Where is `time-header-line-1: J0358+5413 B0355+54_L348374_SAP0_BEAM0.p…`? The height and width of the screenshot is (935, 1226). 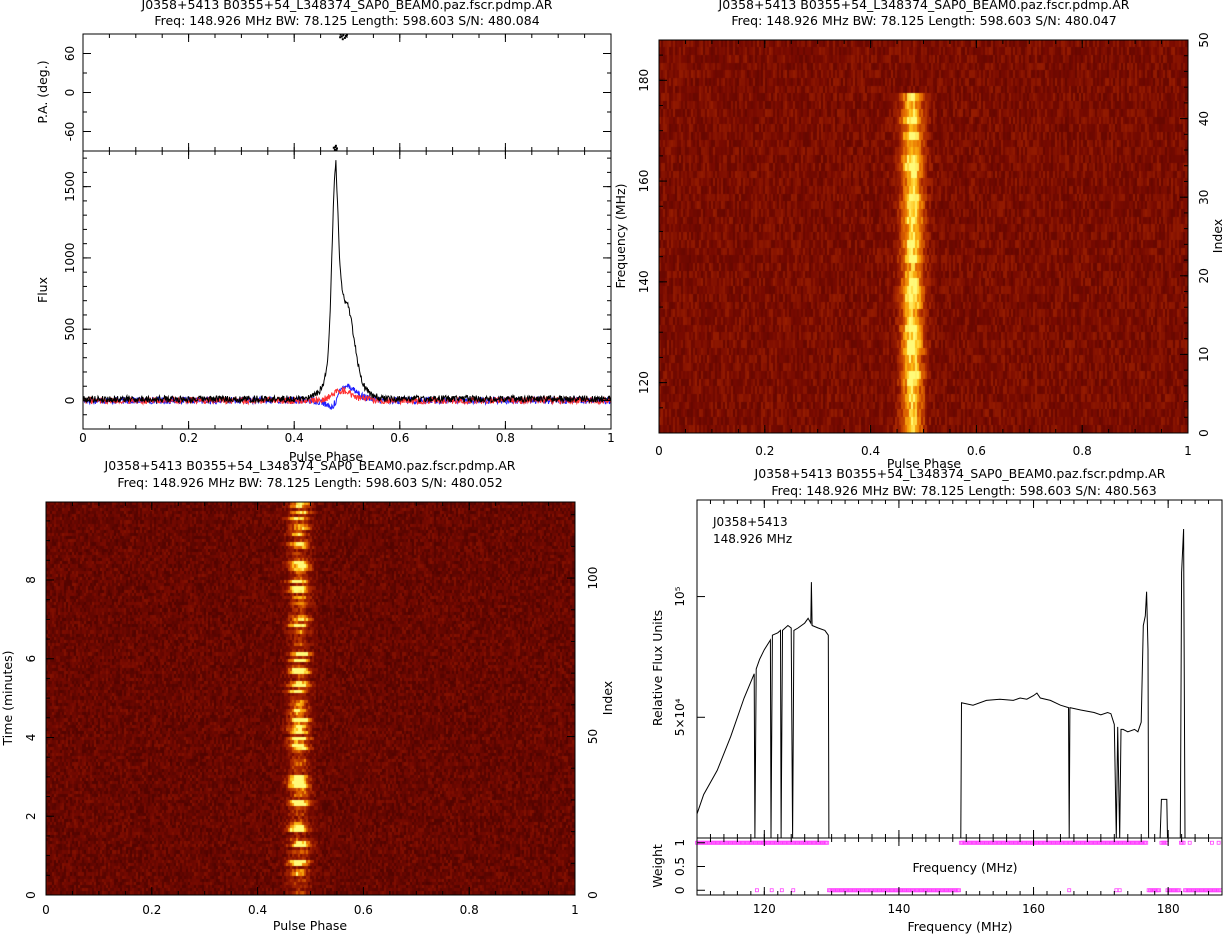 time-header-line-1: J0358+5413 B0355+54_L348374_SAP0_BEAM0.p… is located at coordinates (310, 465).